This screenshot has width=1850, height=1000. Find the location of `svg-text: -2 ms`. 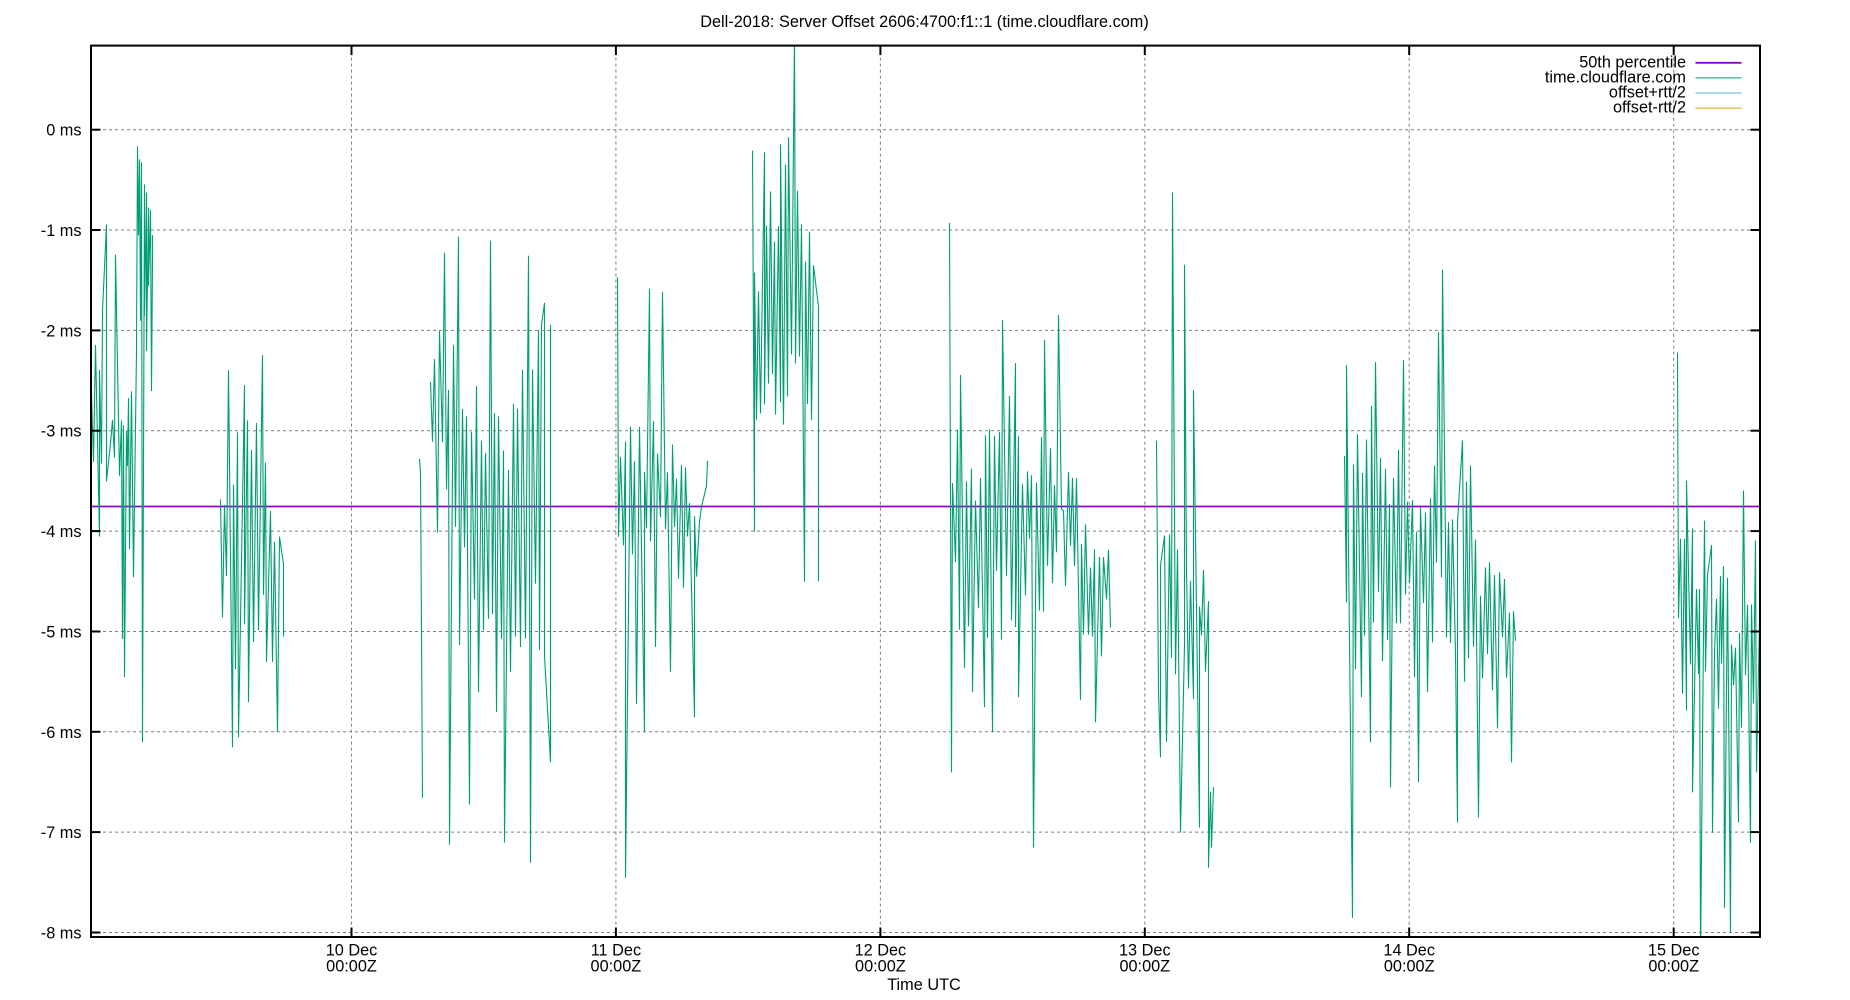

svg-text: -2 ms is located at coordinates (61, 331).